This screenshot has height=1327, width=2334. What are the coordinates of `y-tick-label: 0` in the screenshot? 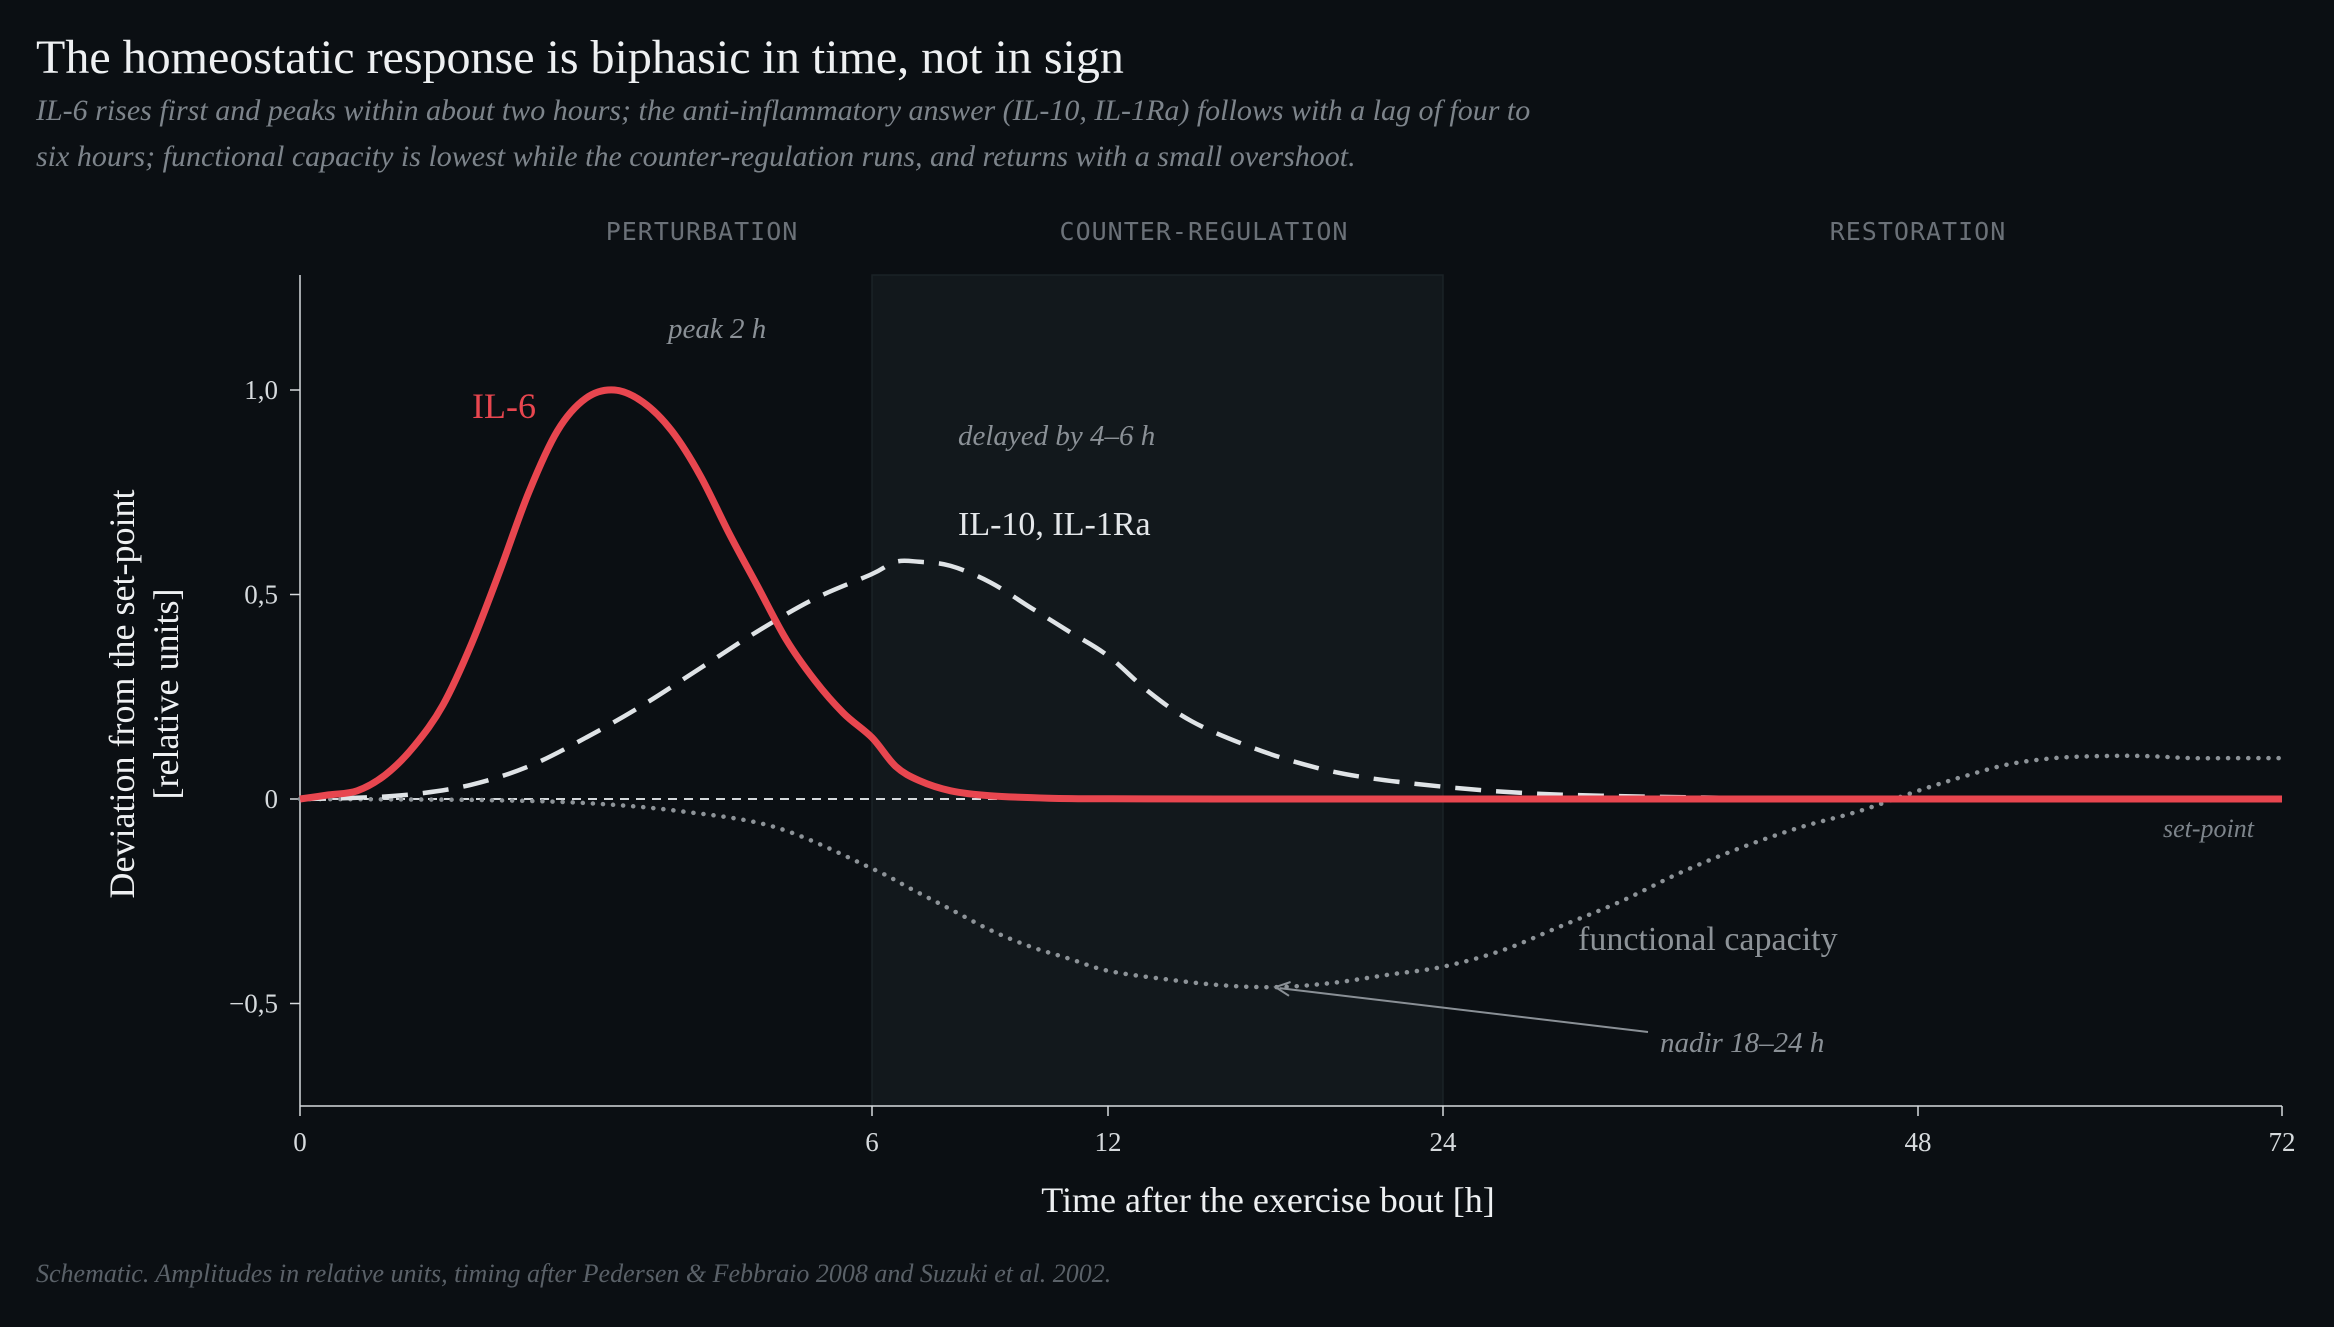 It's located at (272, 799).